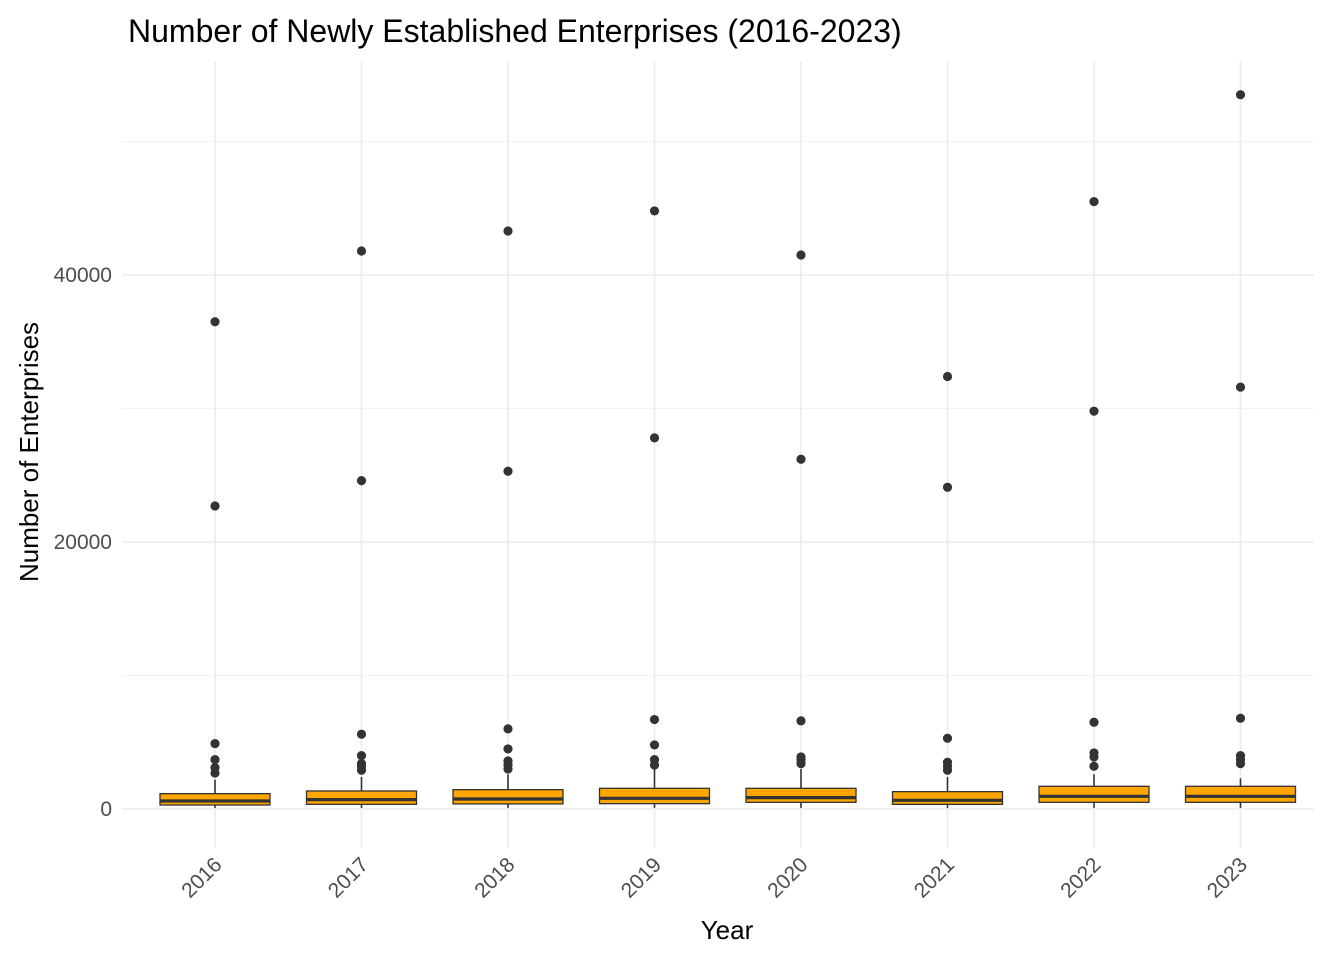 This screenshot has width=1344, height=960. Describe the element at coordinates (787, 877) in the screenshot. I see `x-tick-label: 2020` at that location.